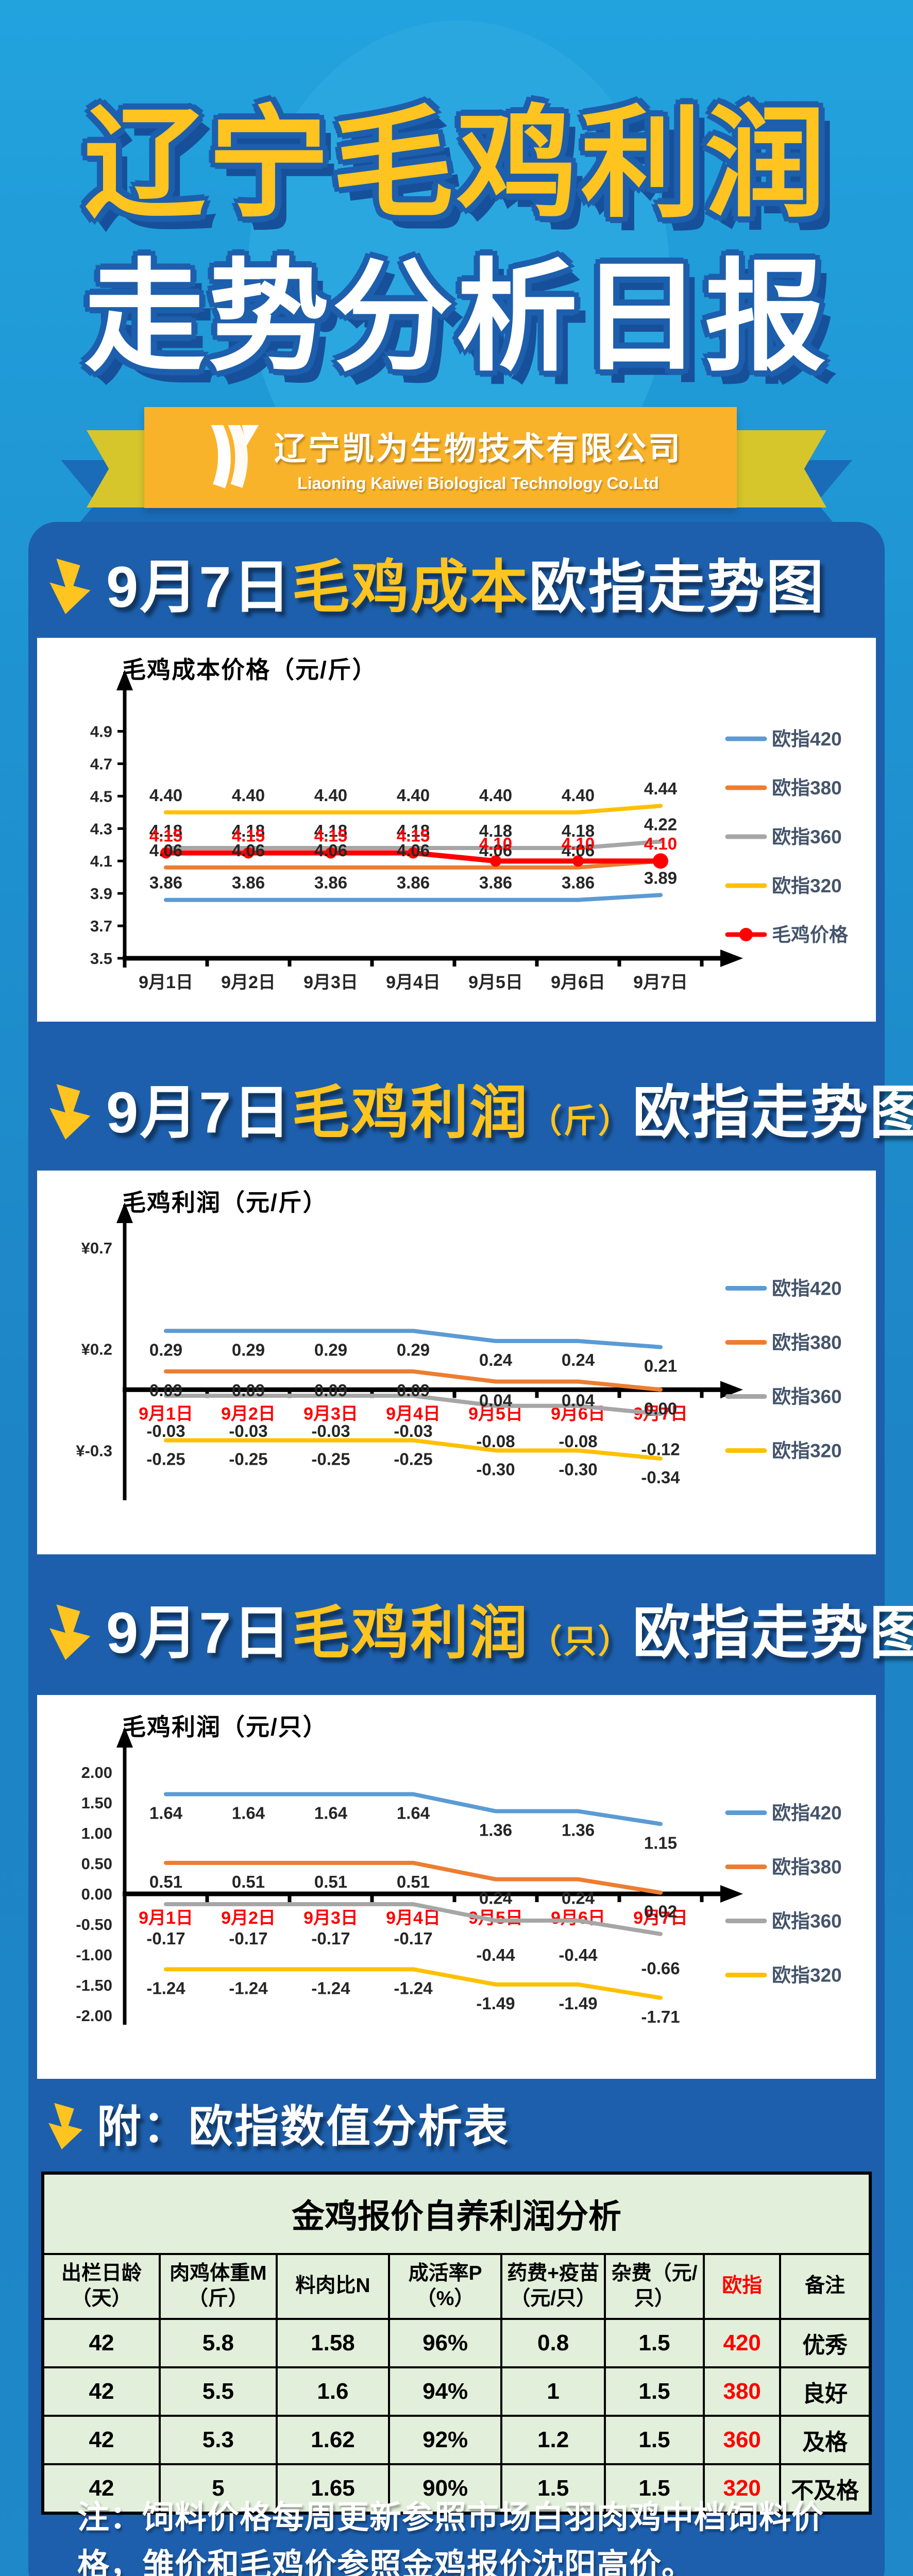 This screenshot has width=913, height=2576. Describe the element at coordinates (101, 731) in the screenshot. I see `y-tick-label: 4.9` at that location.